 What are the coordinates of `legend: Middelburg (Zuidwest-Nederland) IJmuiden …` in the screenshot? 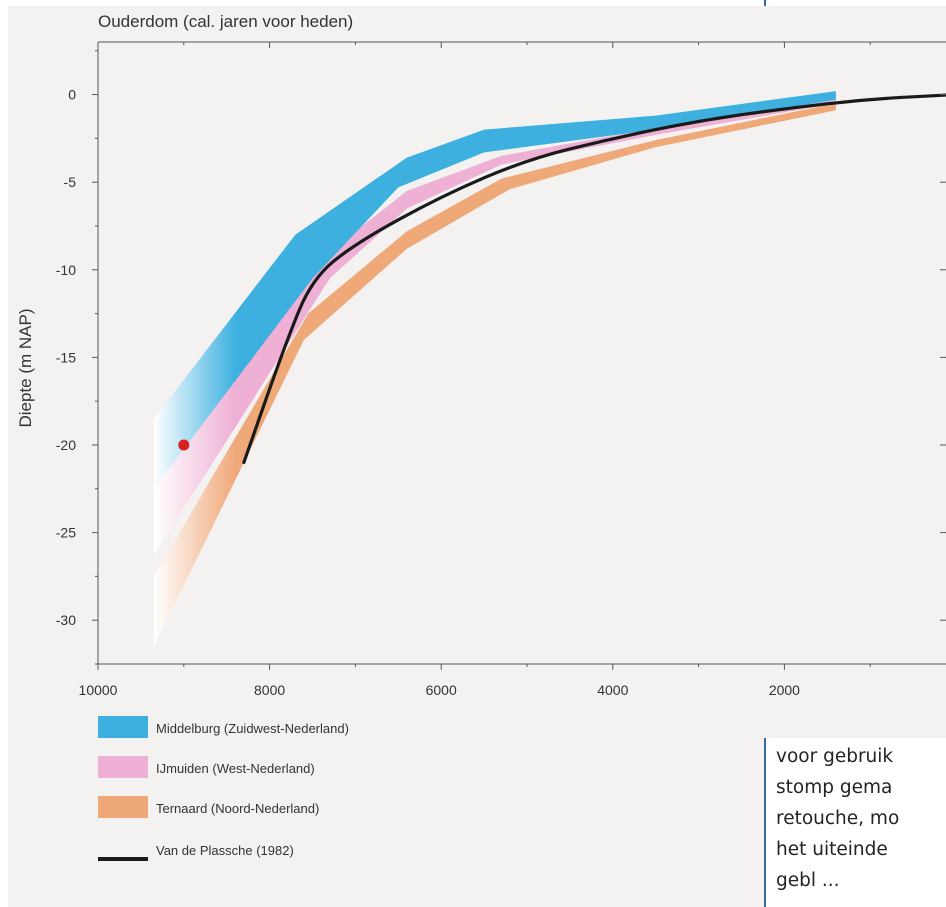 It's located at (223, 788).